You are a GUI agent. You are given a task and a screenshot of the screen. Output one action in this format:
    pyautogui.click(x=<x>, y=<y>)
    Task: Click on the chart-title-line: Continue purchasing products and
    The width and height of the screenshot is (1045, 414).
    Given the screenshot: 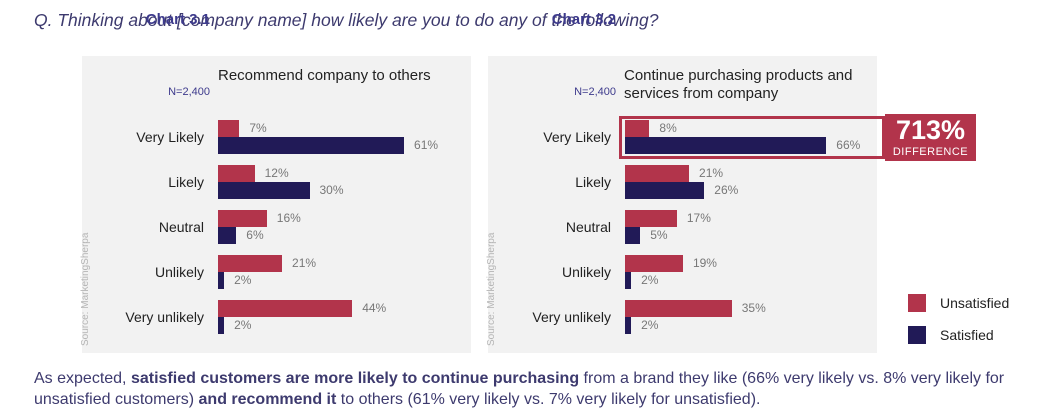 What is the action you would take?
    pyautogui.click(x=738, y=75)
    